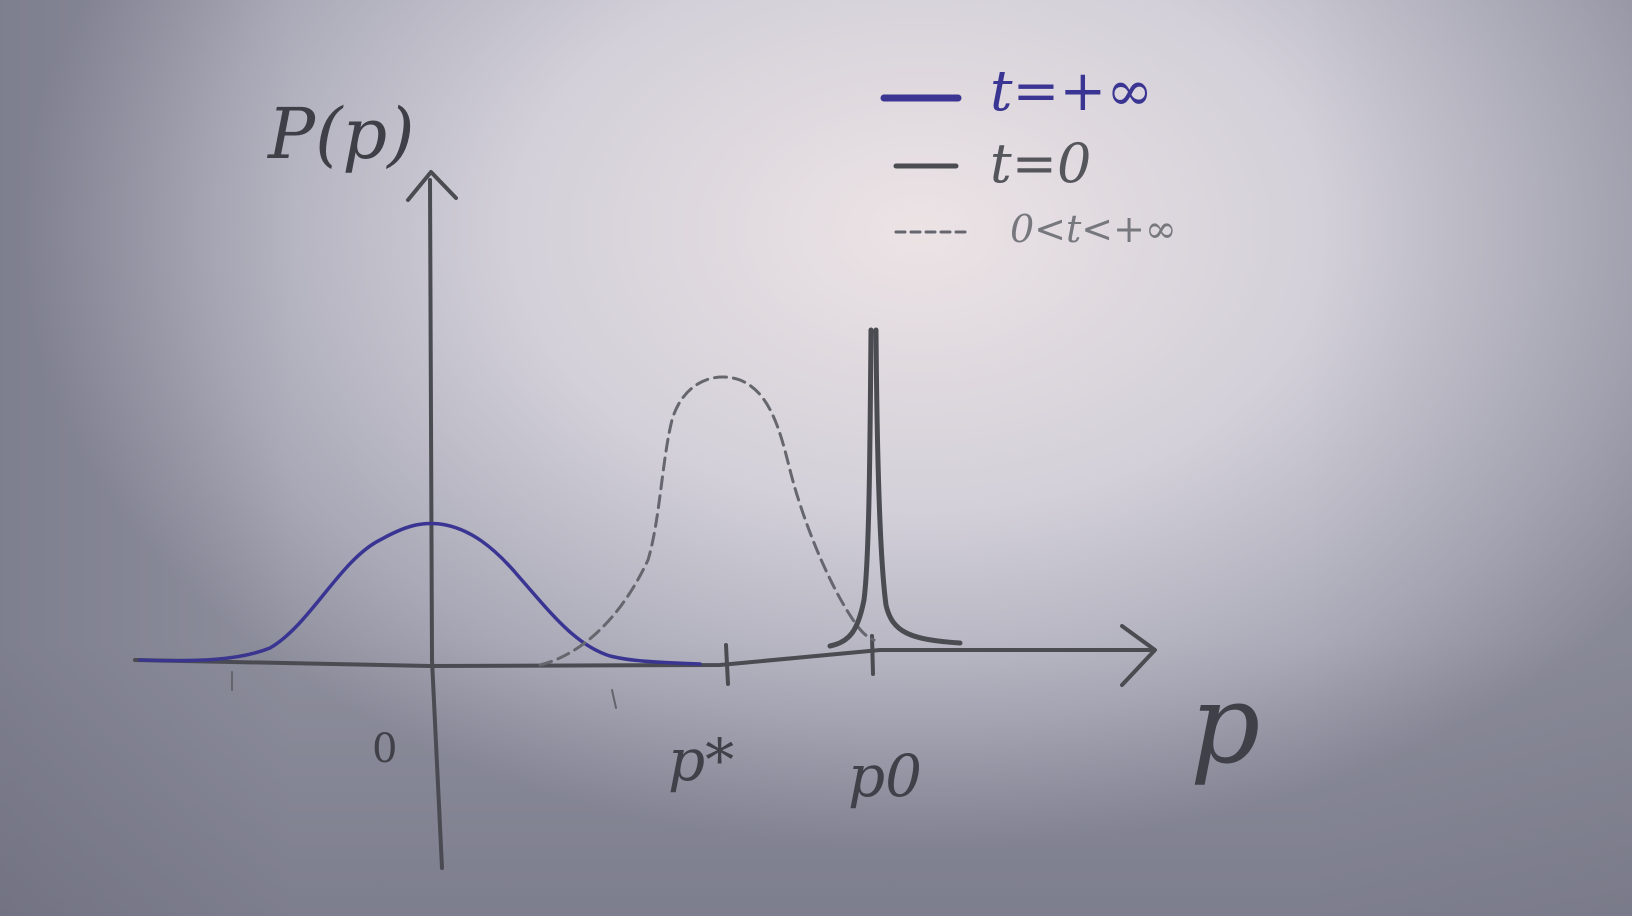 The image size is (1632, 916). Describe the element at coordinates (436, 524) in the screenshot. I see `y-axis-line` at that location.